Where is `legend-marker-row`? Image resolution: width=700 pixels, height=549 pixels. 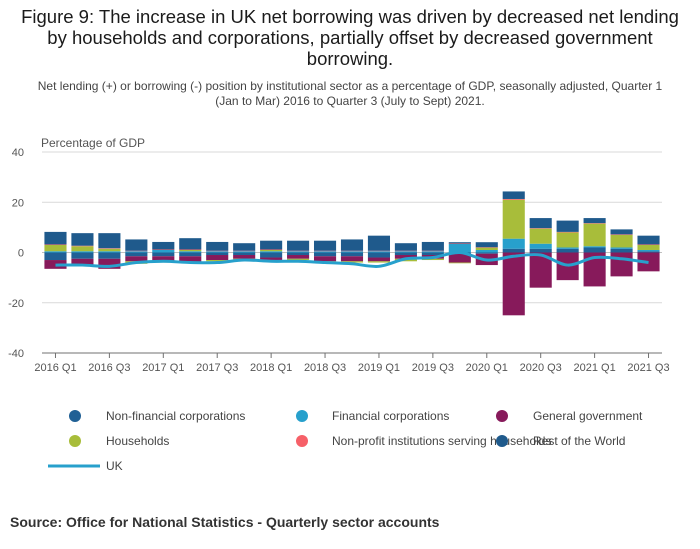
legend-marker-row is located at coordinates (502, 441).